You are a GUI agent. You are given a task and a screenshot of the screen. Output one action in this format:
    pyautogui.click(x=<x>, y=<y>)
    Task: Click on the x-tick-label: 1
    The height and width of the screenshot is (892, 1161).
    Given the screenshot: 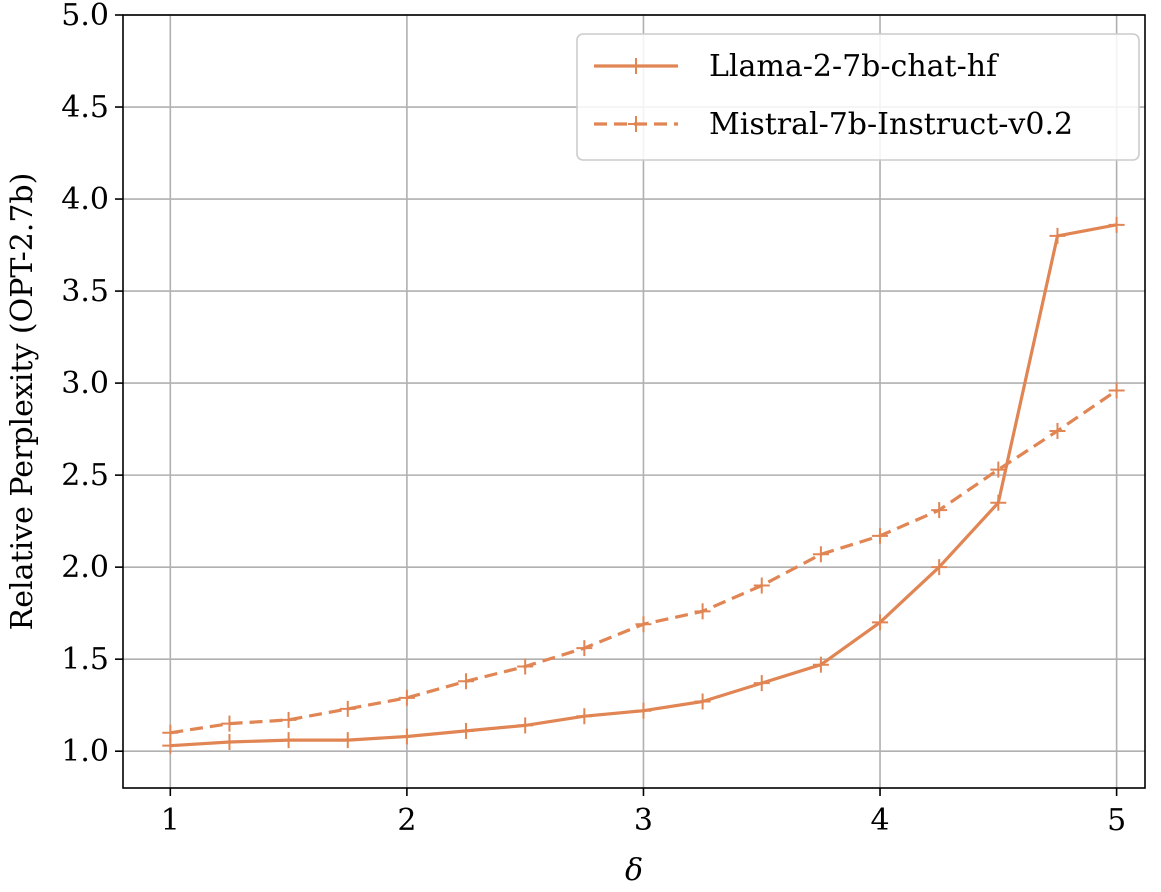 What is the action you would take?
    pyautogui.click(x=170, y=820)
    